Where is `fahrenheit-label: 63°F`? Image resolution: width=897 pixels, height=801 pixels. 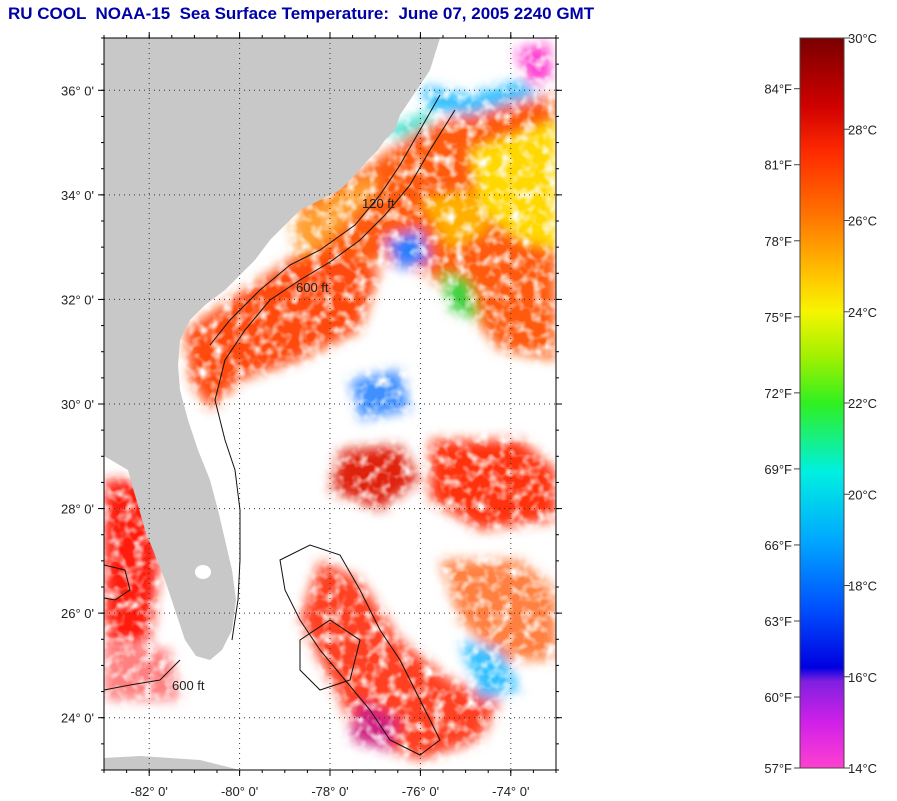 fahrenheit-label: 63°F is located at coordinates (778, 621).